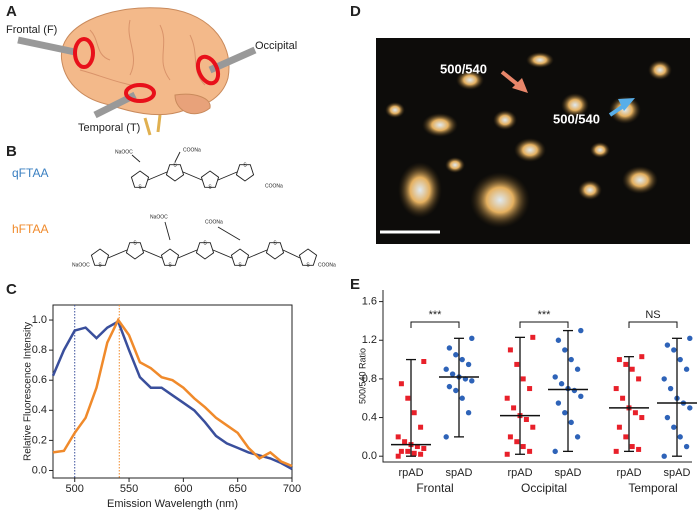 This screenshot has width=697, height=518. What do you see at coordinates (172, 392) in the screenshot?
I see `data-line` at bounding box center [172, 392].